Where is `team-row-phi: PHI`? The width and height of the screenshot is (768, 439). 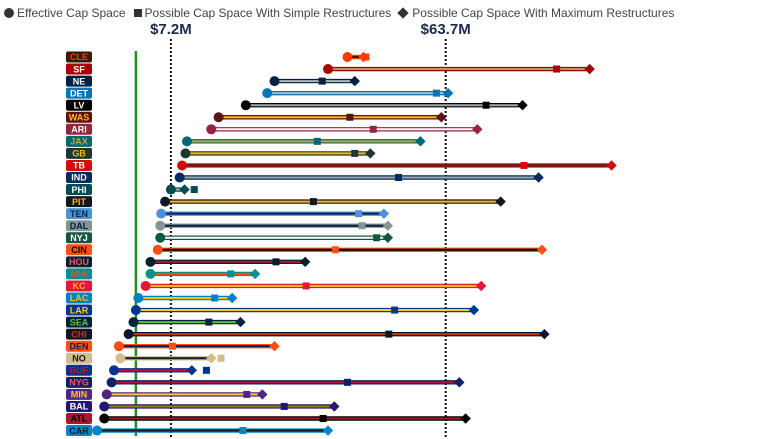 team-row-phi: PHI is located at coordinates (132, 190).